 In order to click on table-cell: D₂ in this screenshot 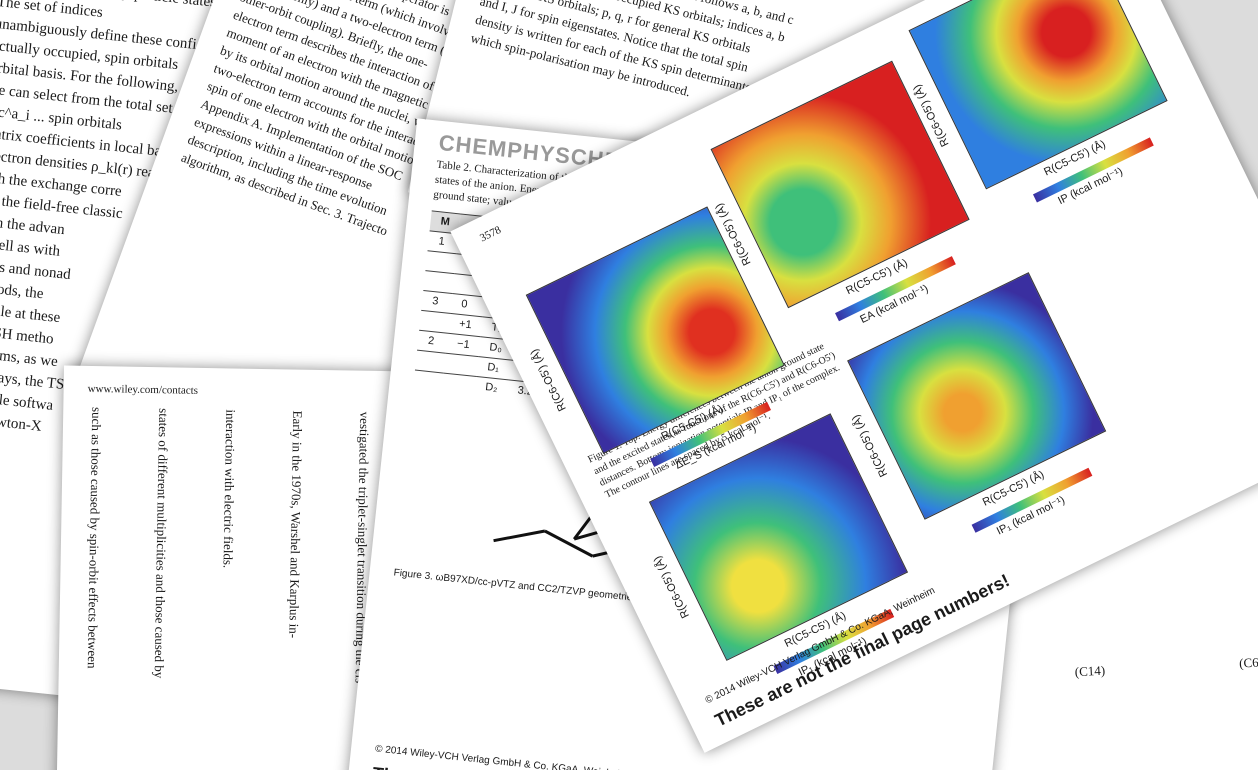, I will do `click(491, 388)`.